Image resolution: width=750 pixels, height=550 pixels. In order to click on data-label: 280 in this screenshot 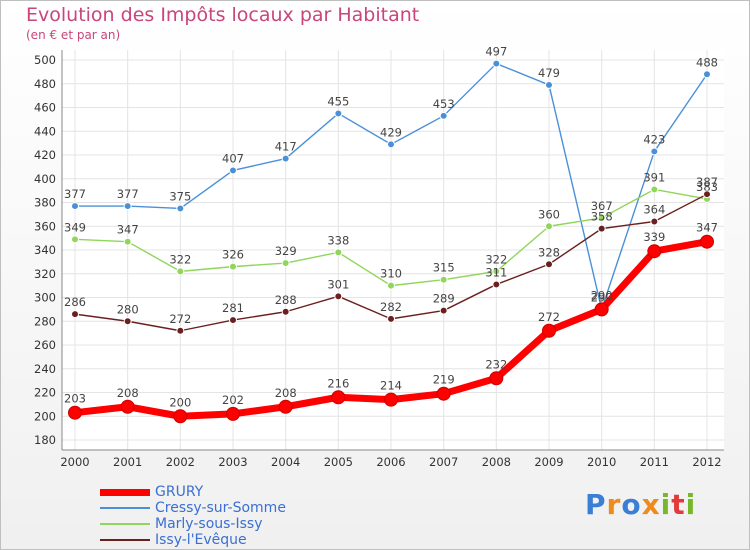, I will do `click(128, 309)`.